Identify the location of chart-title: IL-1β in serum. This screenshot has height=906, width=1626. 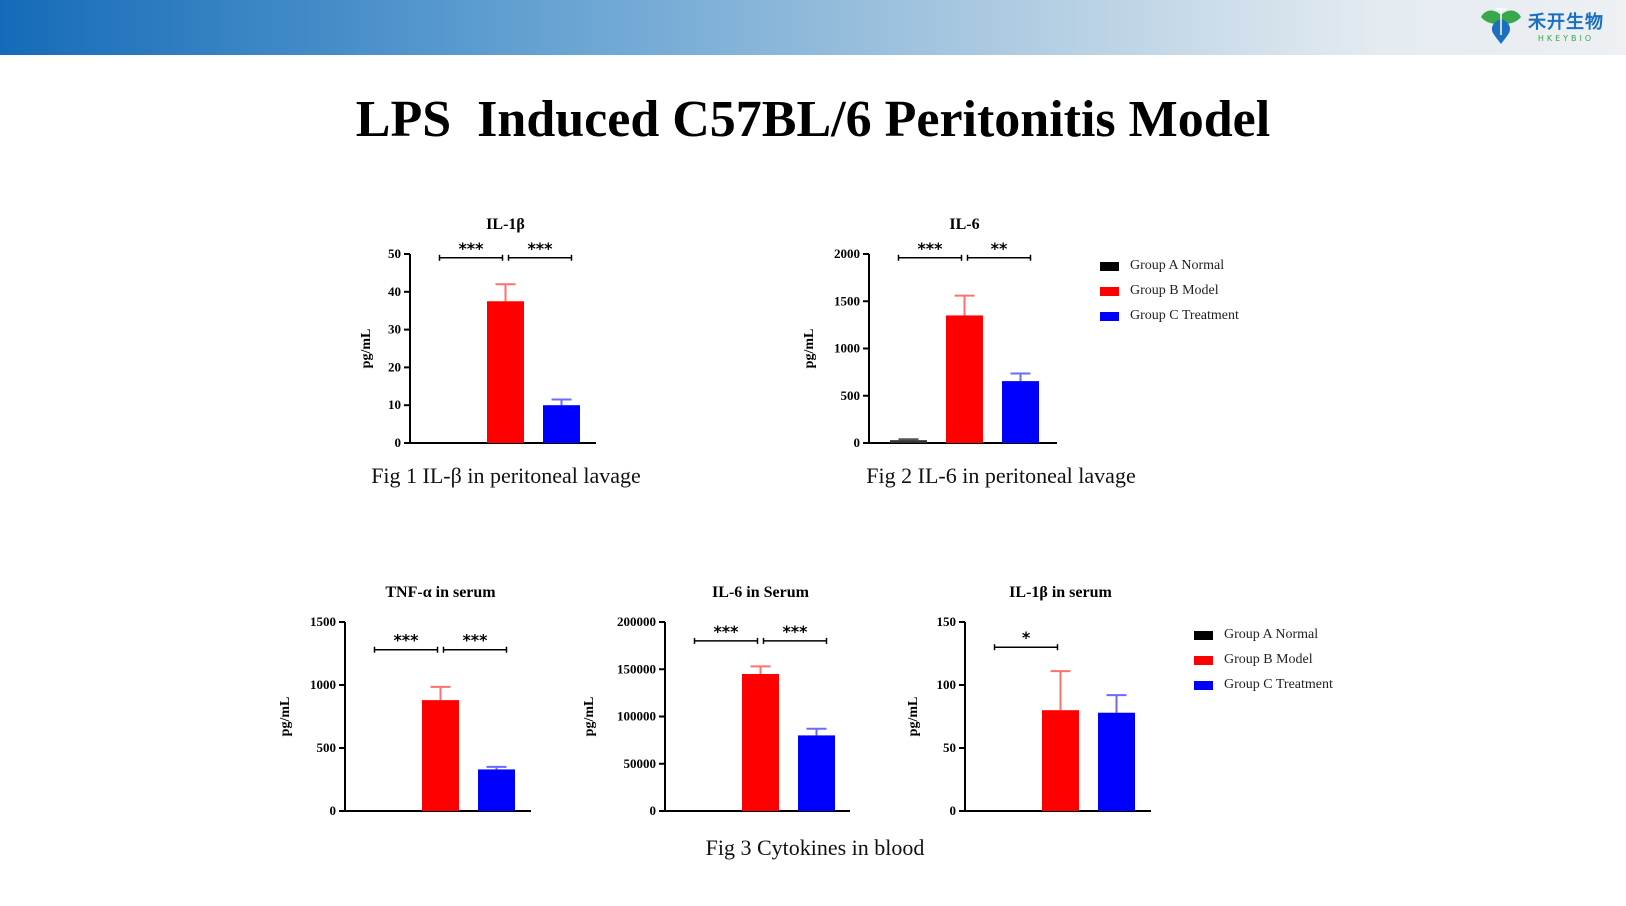
(1060, 592).